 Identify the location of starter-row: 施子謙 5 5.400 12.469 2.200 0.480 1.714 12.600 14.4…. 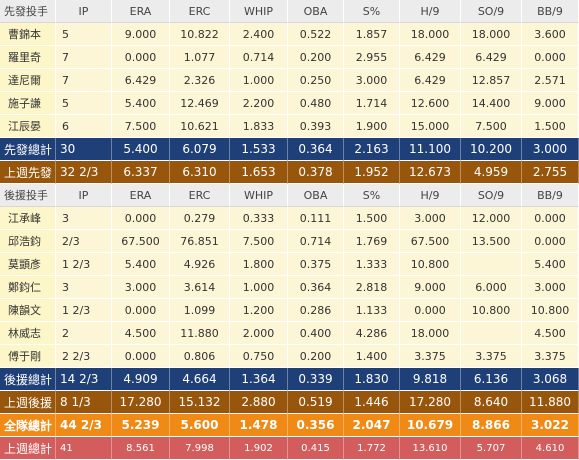
(289, 103).